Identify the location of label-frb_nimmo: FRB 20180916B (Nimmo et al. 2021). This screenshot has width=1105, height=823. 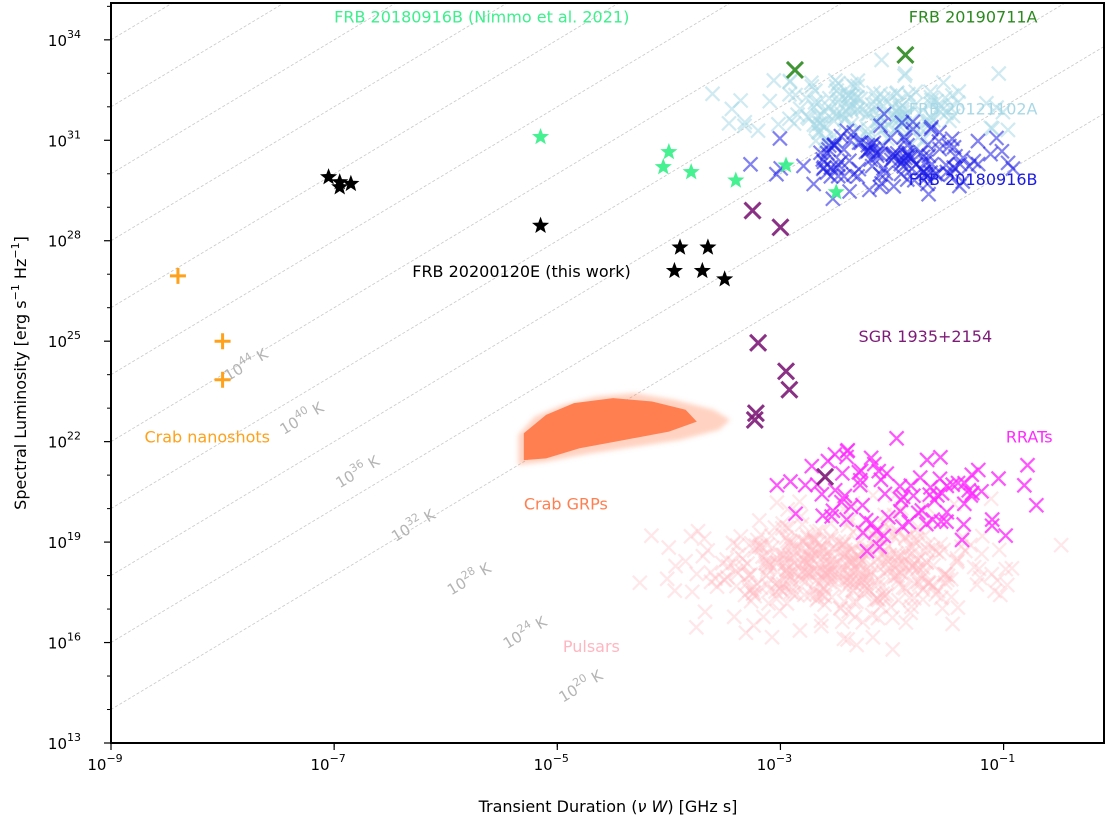
(481, 16).